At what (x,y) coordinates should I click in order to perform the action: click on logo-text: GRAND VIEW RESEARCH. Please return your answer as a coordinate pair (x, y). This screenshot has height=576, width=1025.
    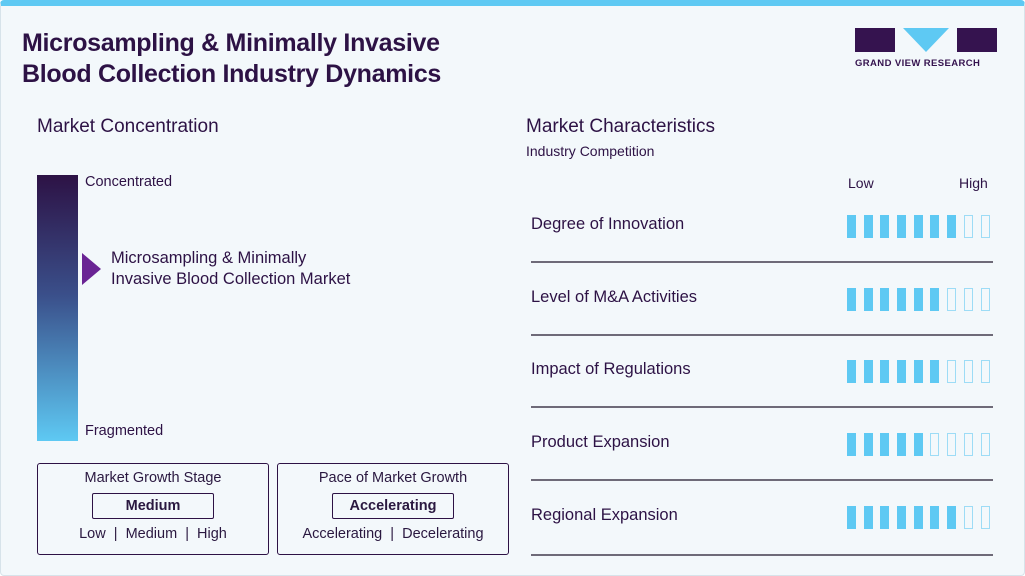
    Looking at the image, I should click on (918, 63).